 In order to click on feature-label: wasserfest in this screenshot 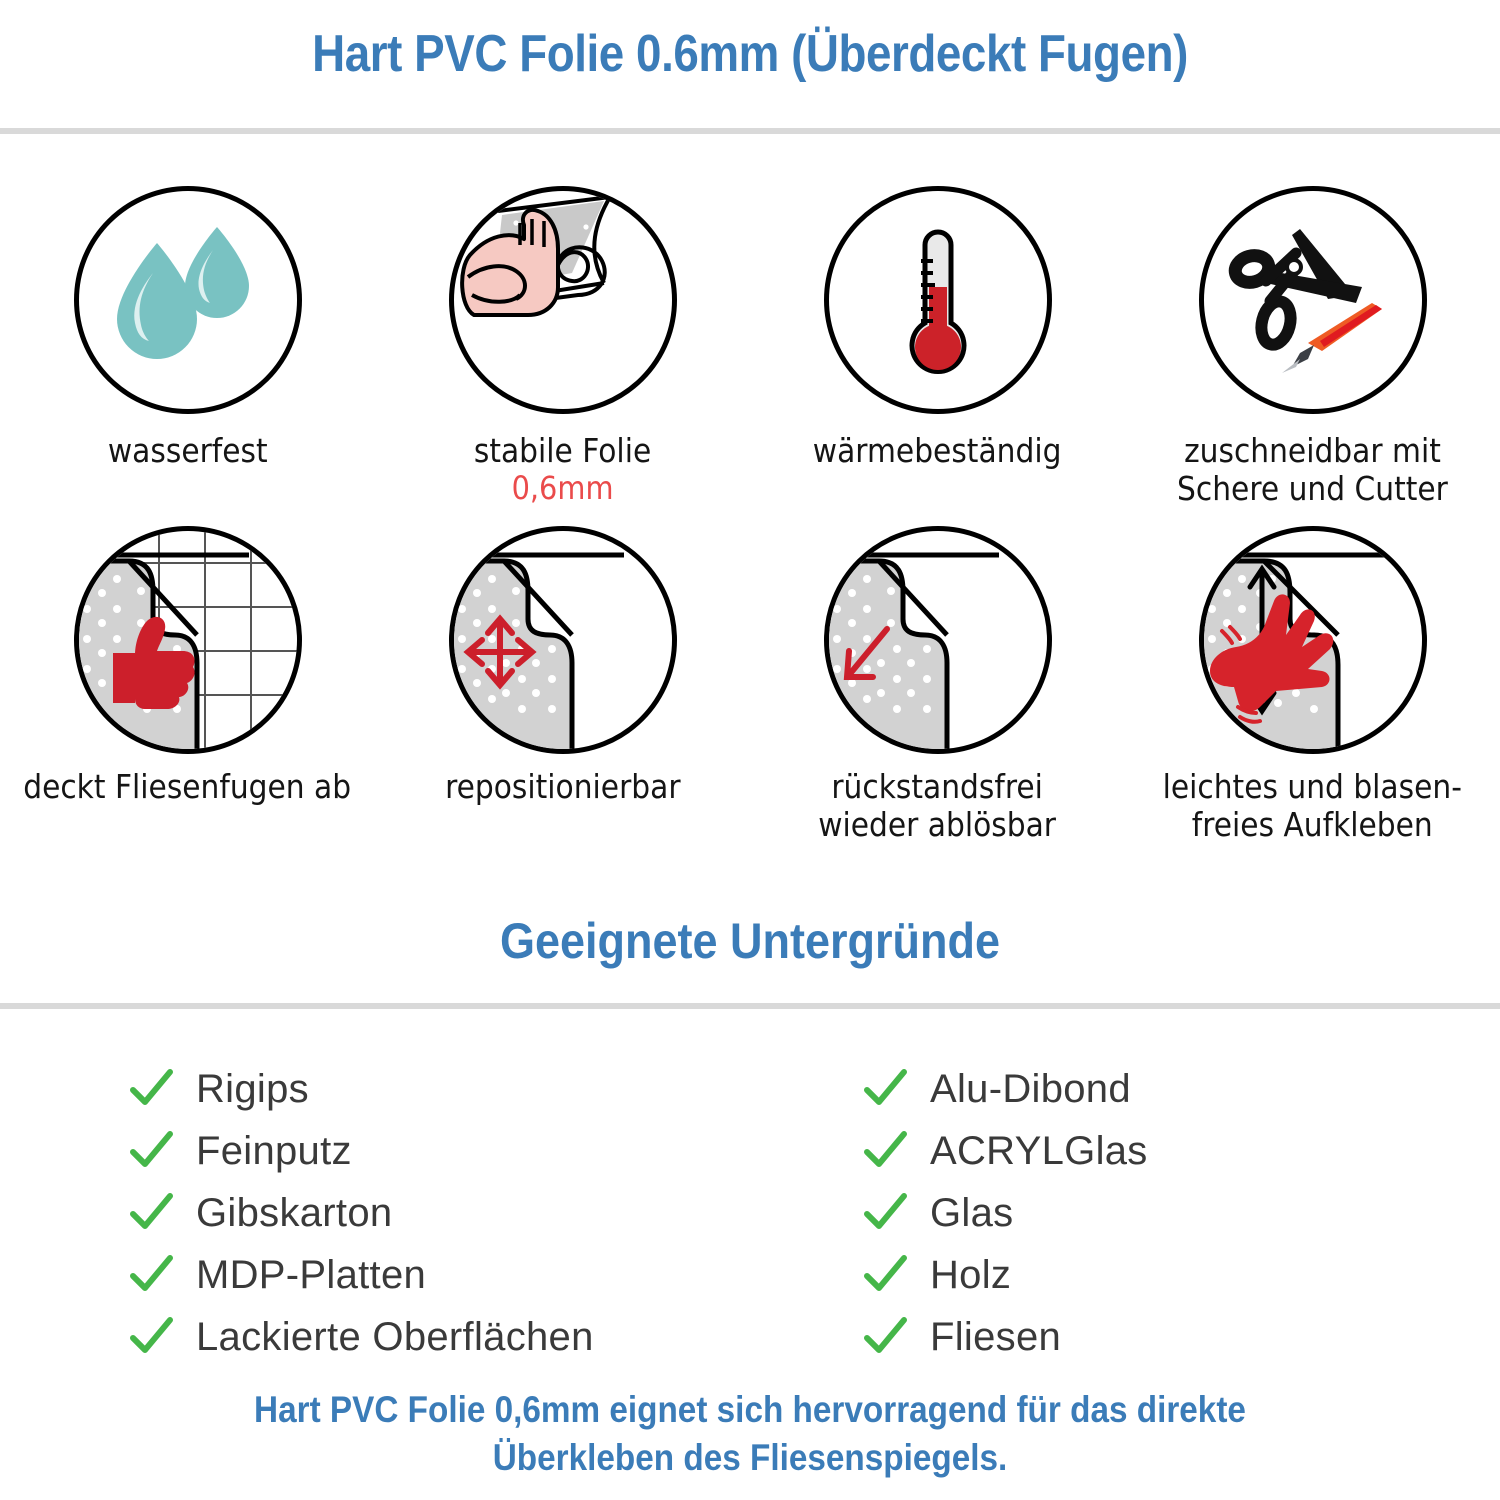, I will do `click(187, 450)`.